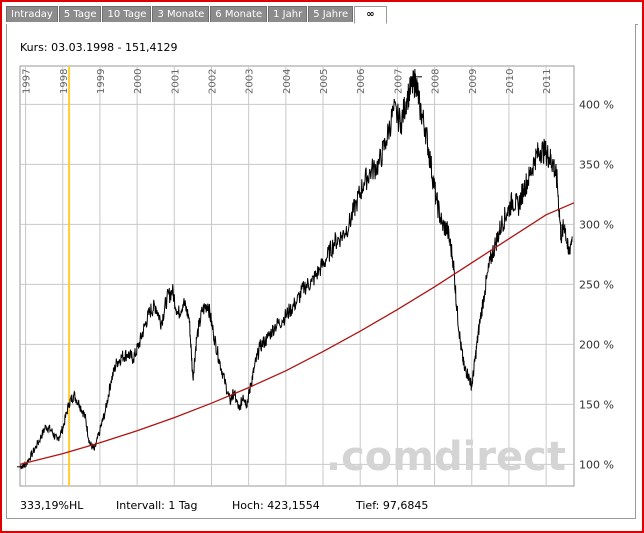 The width and height of the screenshot is (644, 533). Describe the element at coordinates (250, 81) in the screenshot. I see `x-tick-label: 2003` at that location.